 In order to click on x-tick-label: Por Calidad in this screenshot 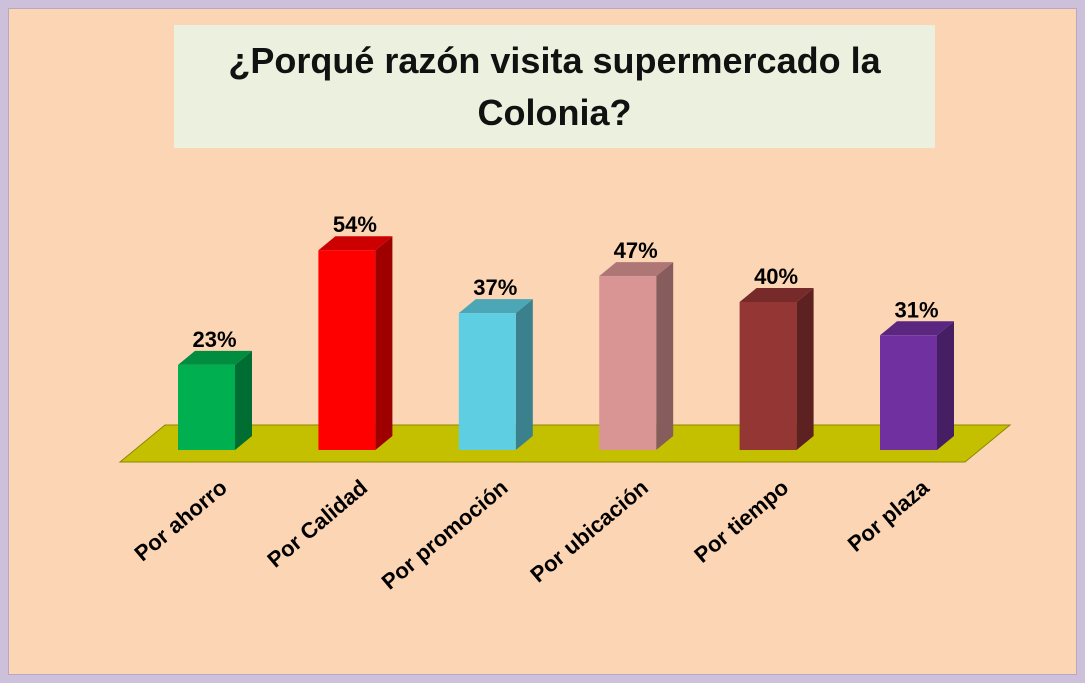, I will do `click(317, 524)`.